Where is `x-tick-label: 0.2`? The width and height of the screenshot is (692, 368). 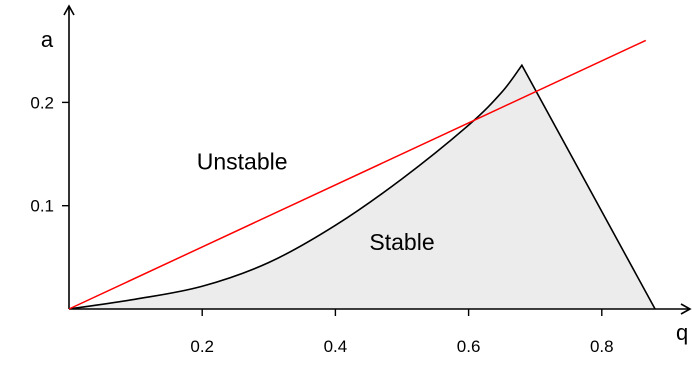 x-tick-label: 0.2 is located at coordinates (202, 346).